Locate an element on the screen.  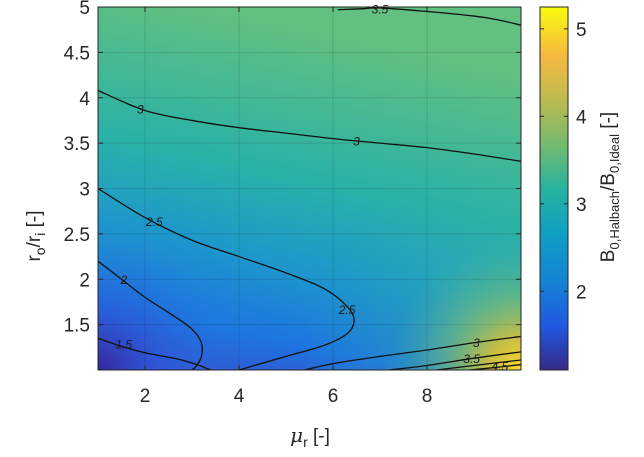
contour-label: 4.5 is located at coordinates (500, 366).